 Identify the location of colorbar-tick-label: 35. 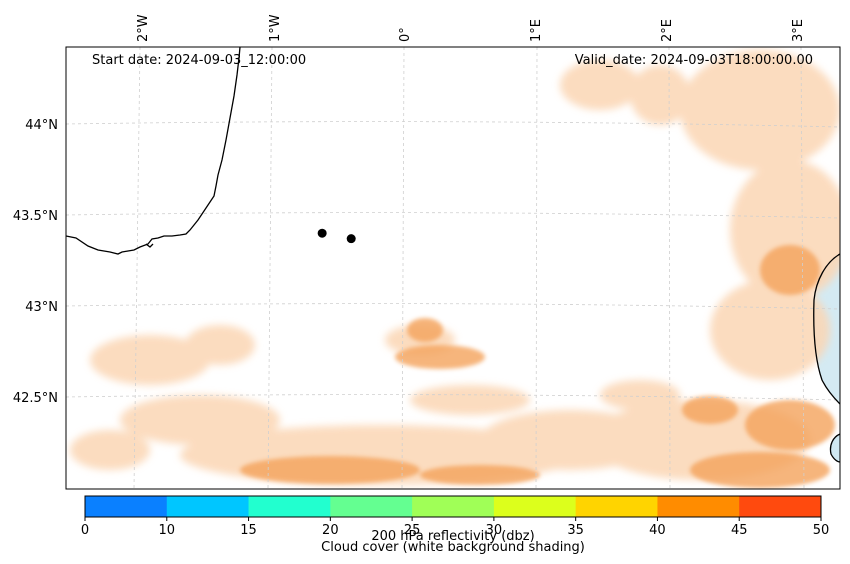
(575, 530).